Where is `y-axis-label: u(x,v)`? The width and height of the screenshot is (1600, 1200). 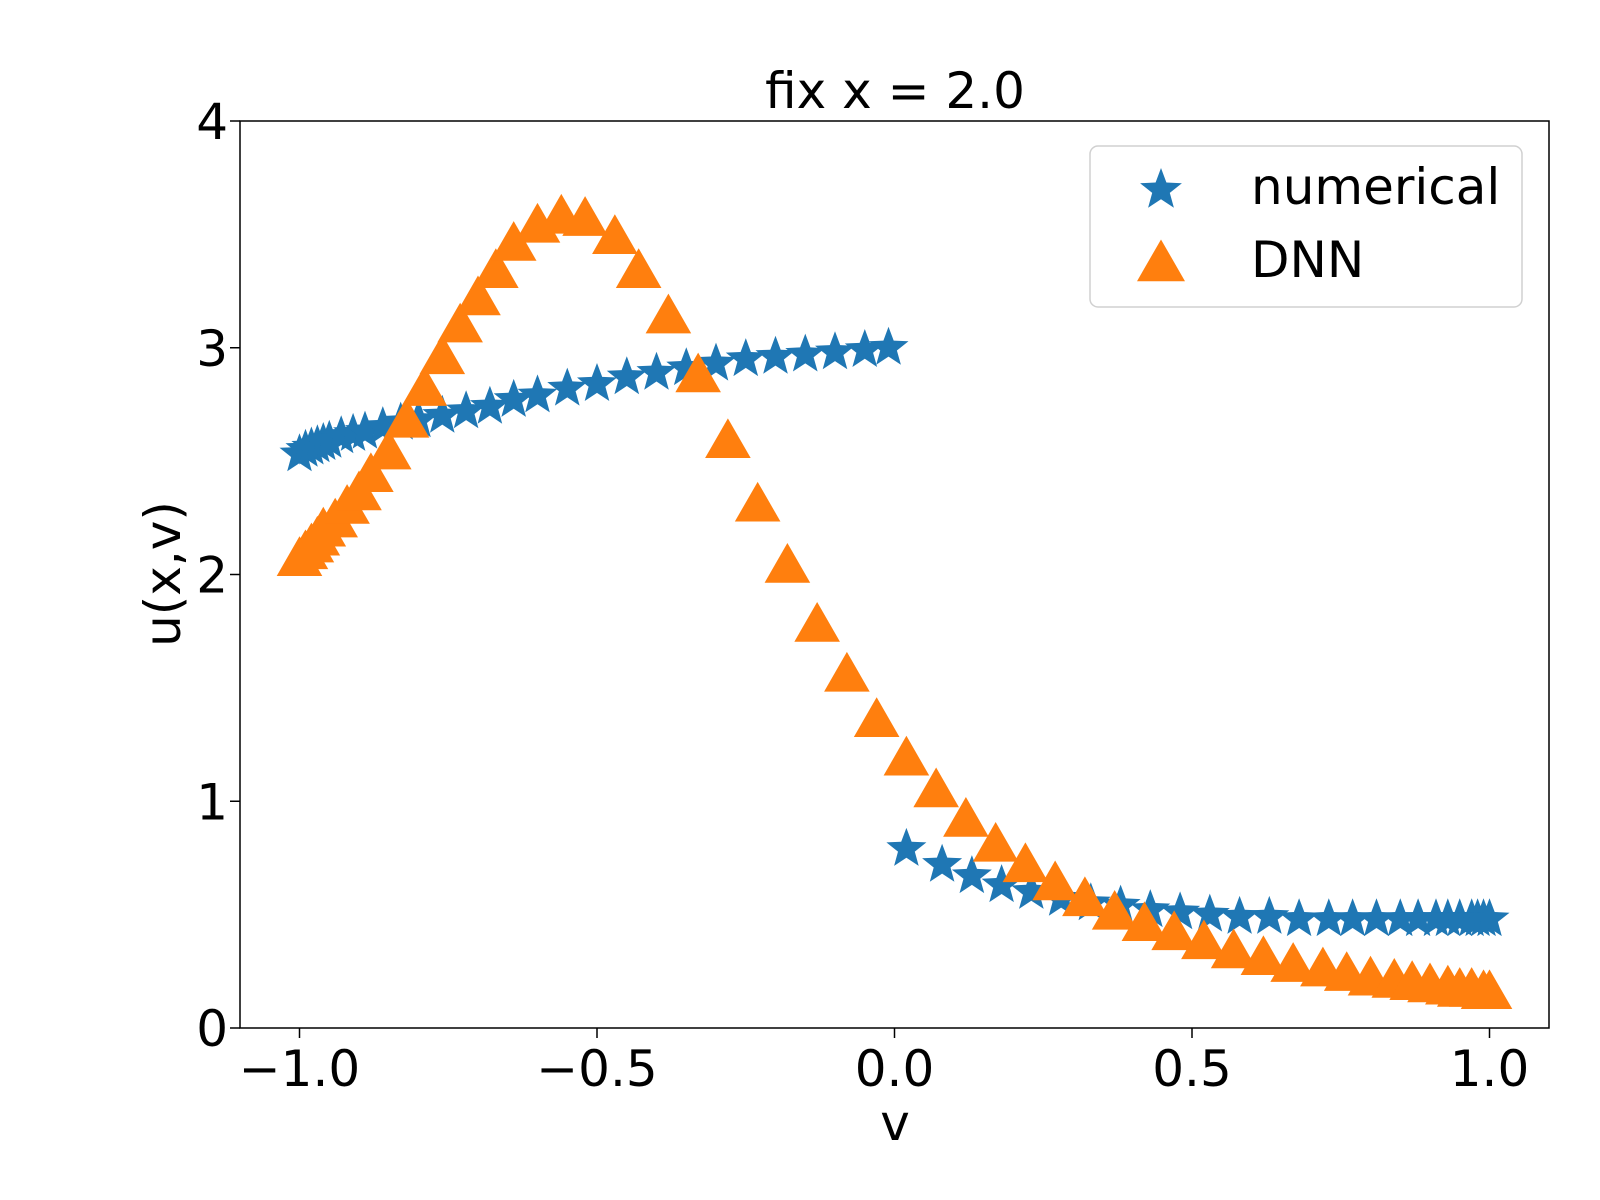 y-axis-label: u(x,v) is located at coordinates (163, 574).